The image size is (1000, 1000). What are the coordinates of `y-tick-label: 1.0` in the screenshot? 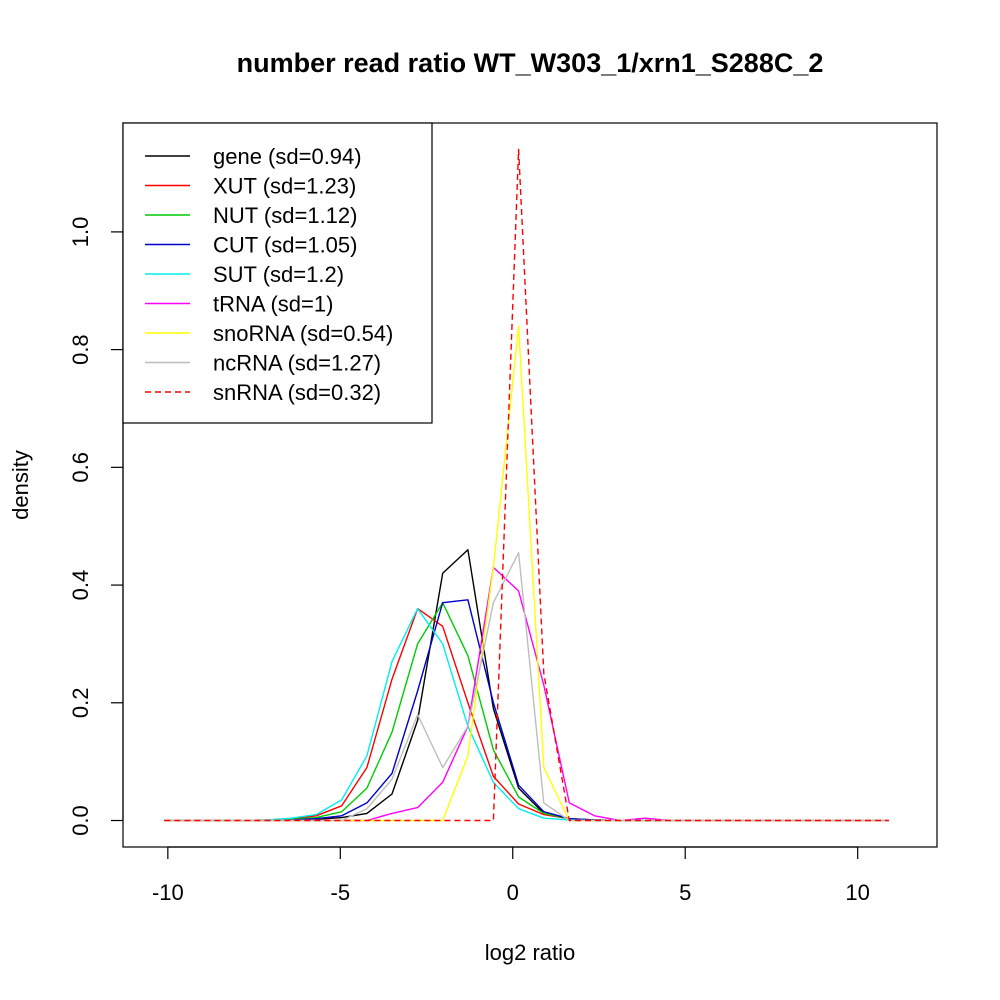 It's located at (80, 232).